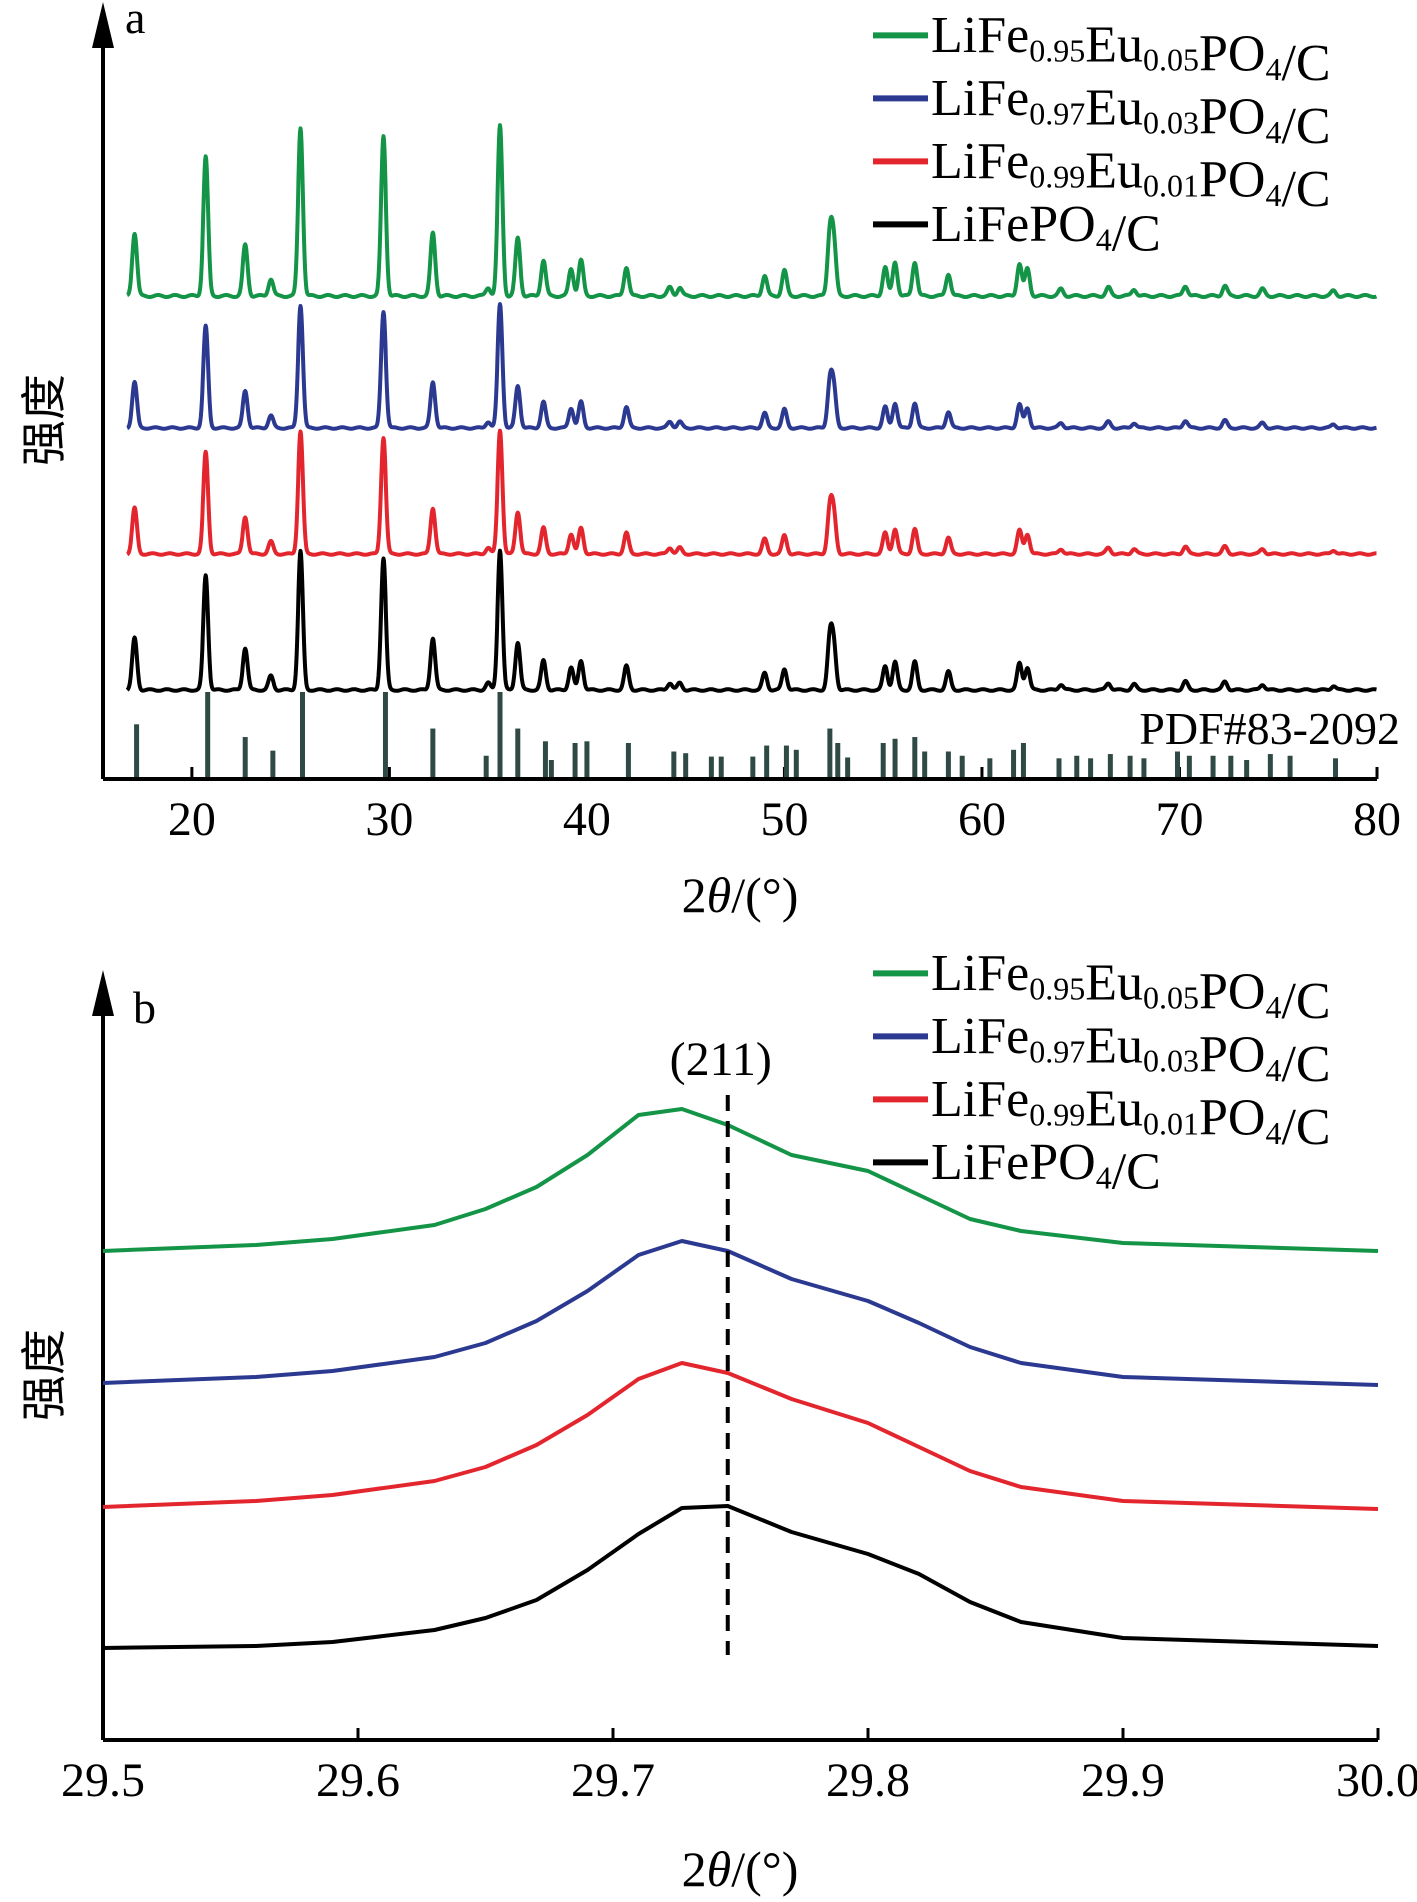 Image resolution: width=1417 pixels, height=1902 pixels. Describe the element at coordinates (587, 819) in the screenshot. I see `x-tick-label: 40` at that location.